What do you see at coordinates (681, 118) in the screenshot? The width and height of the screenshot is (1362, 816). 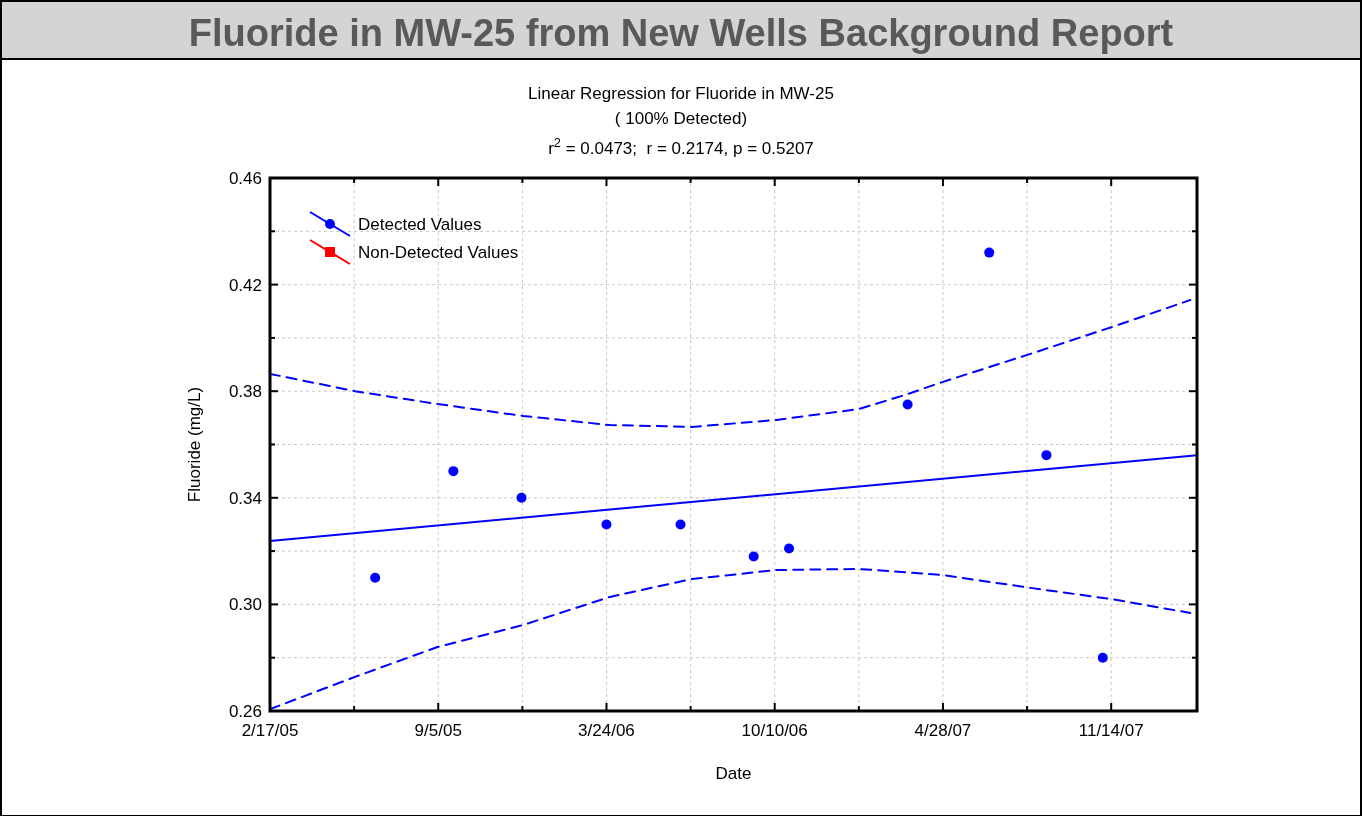 I see `text: ( 100% Detected)` at bounding box center [681, 118].